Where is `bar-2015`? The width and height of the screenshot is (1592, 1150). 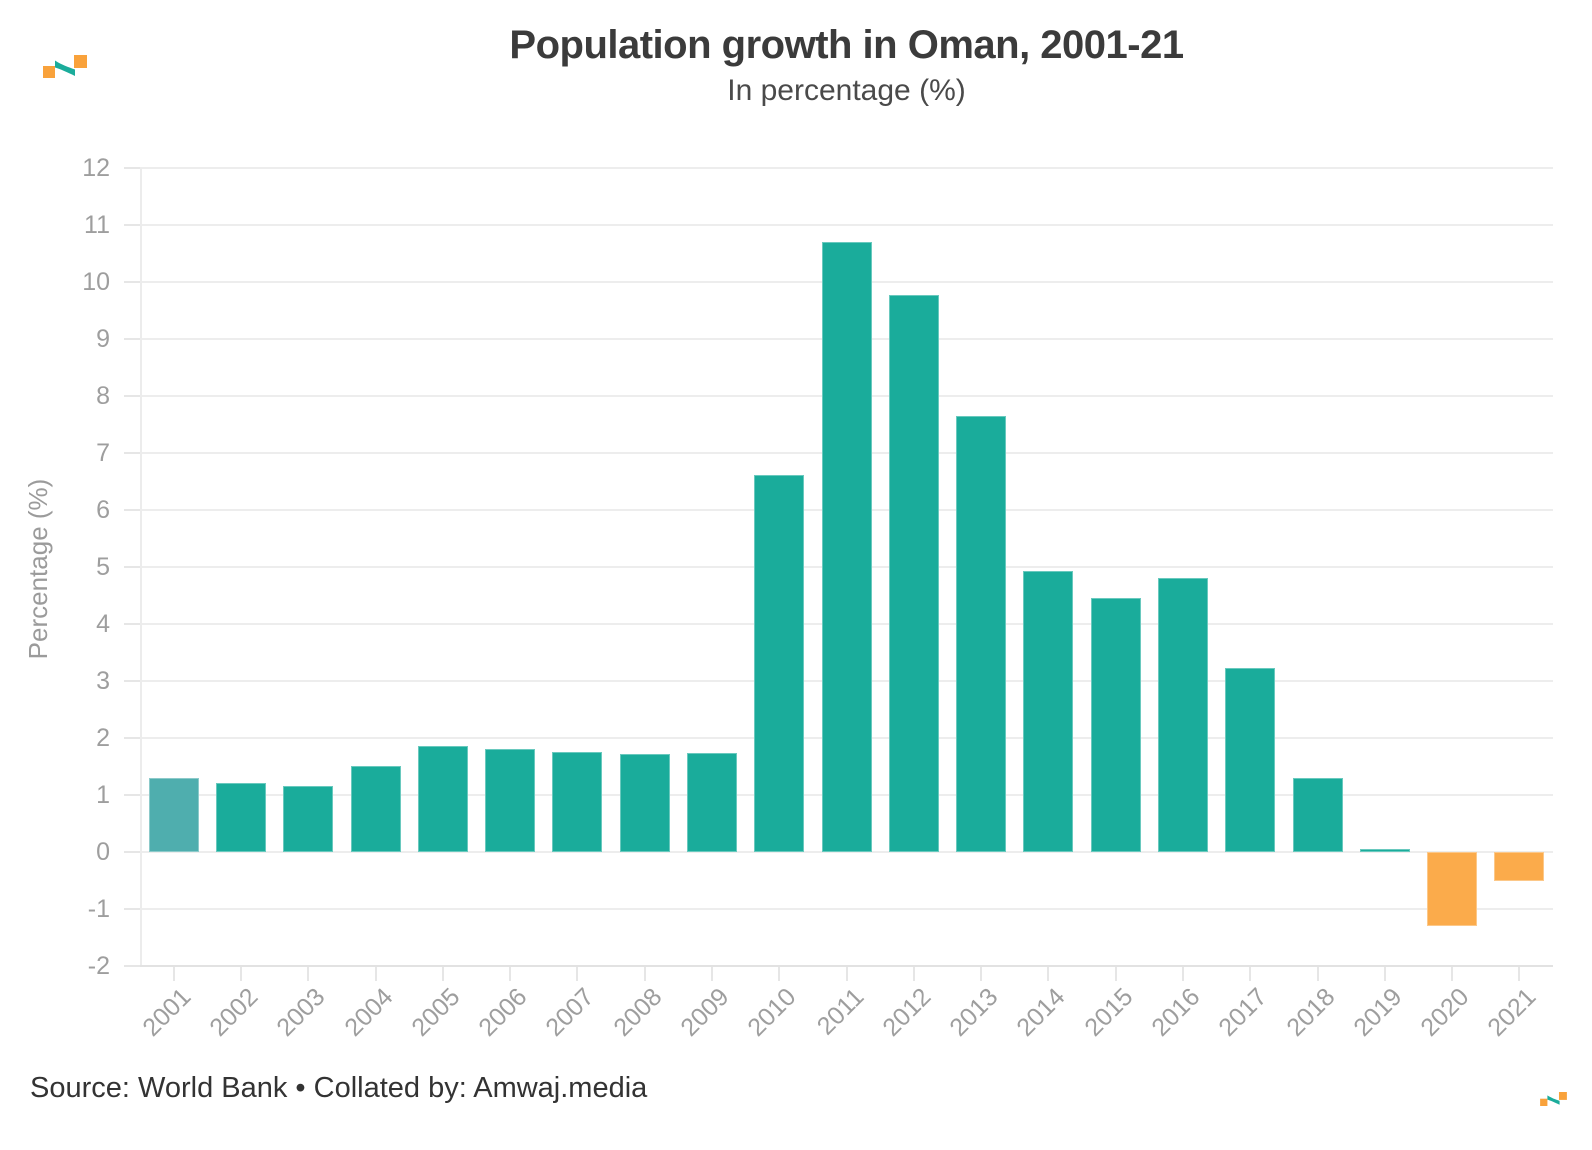 bar-2015 is located at coordinates (1115, 724).